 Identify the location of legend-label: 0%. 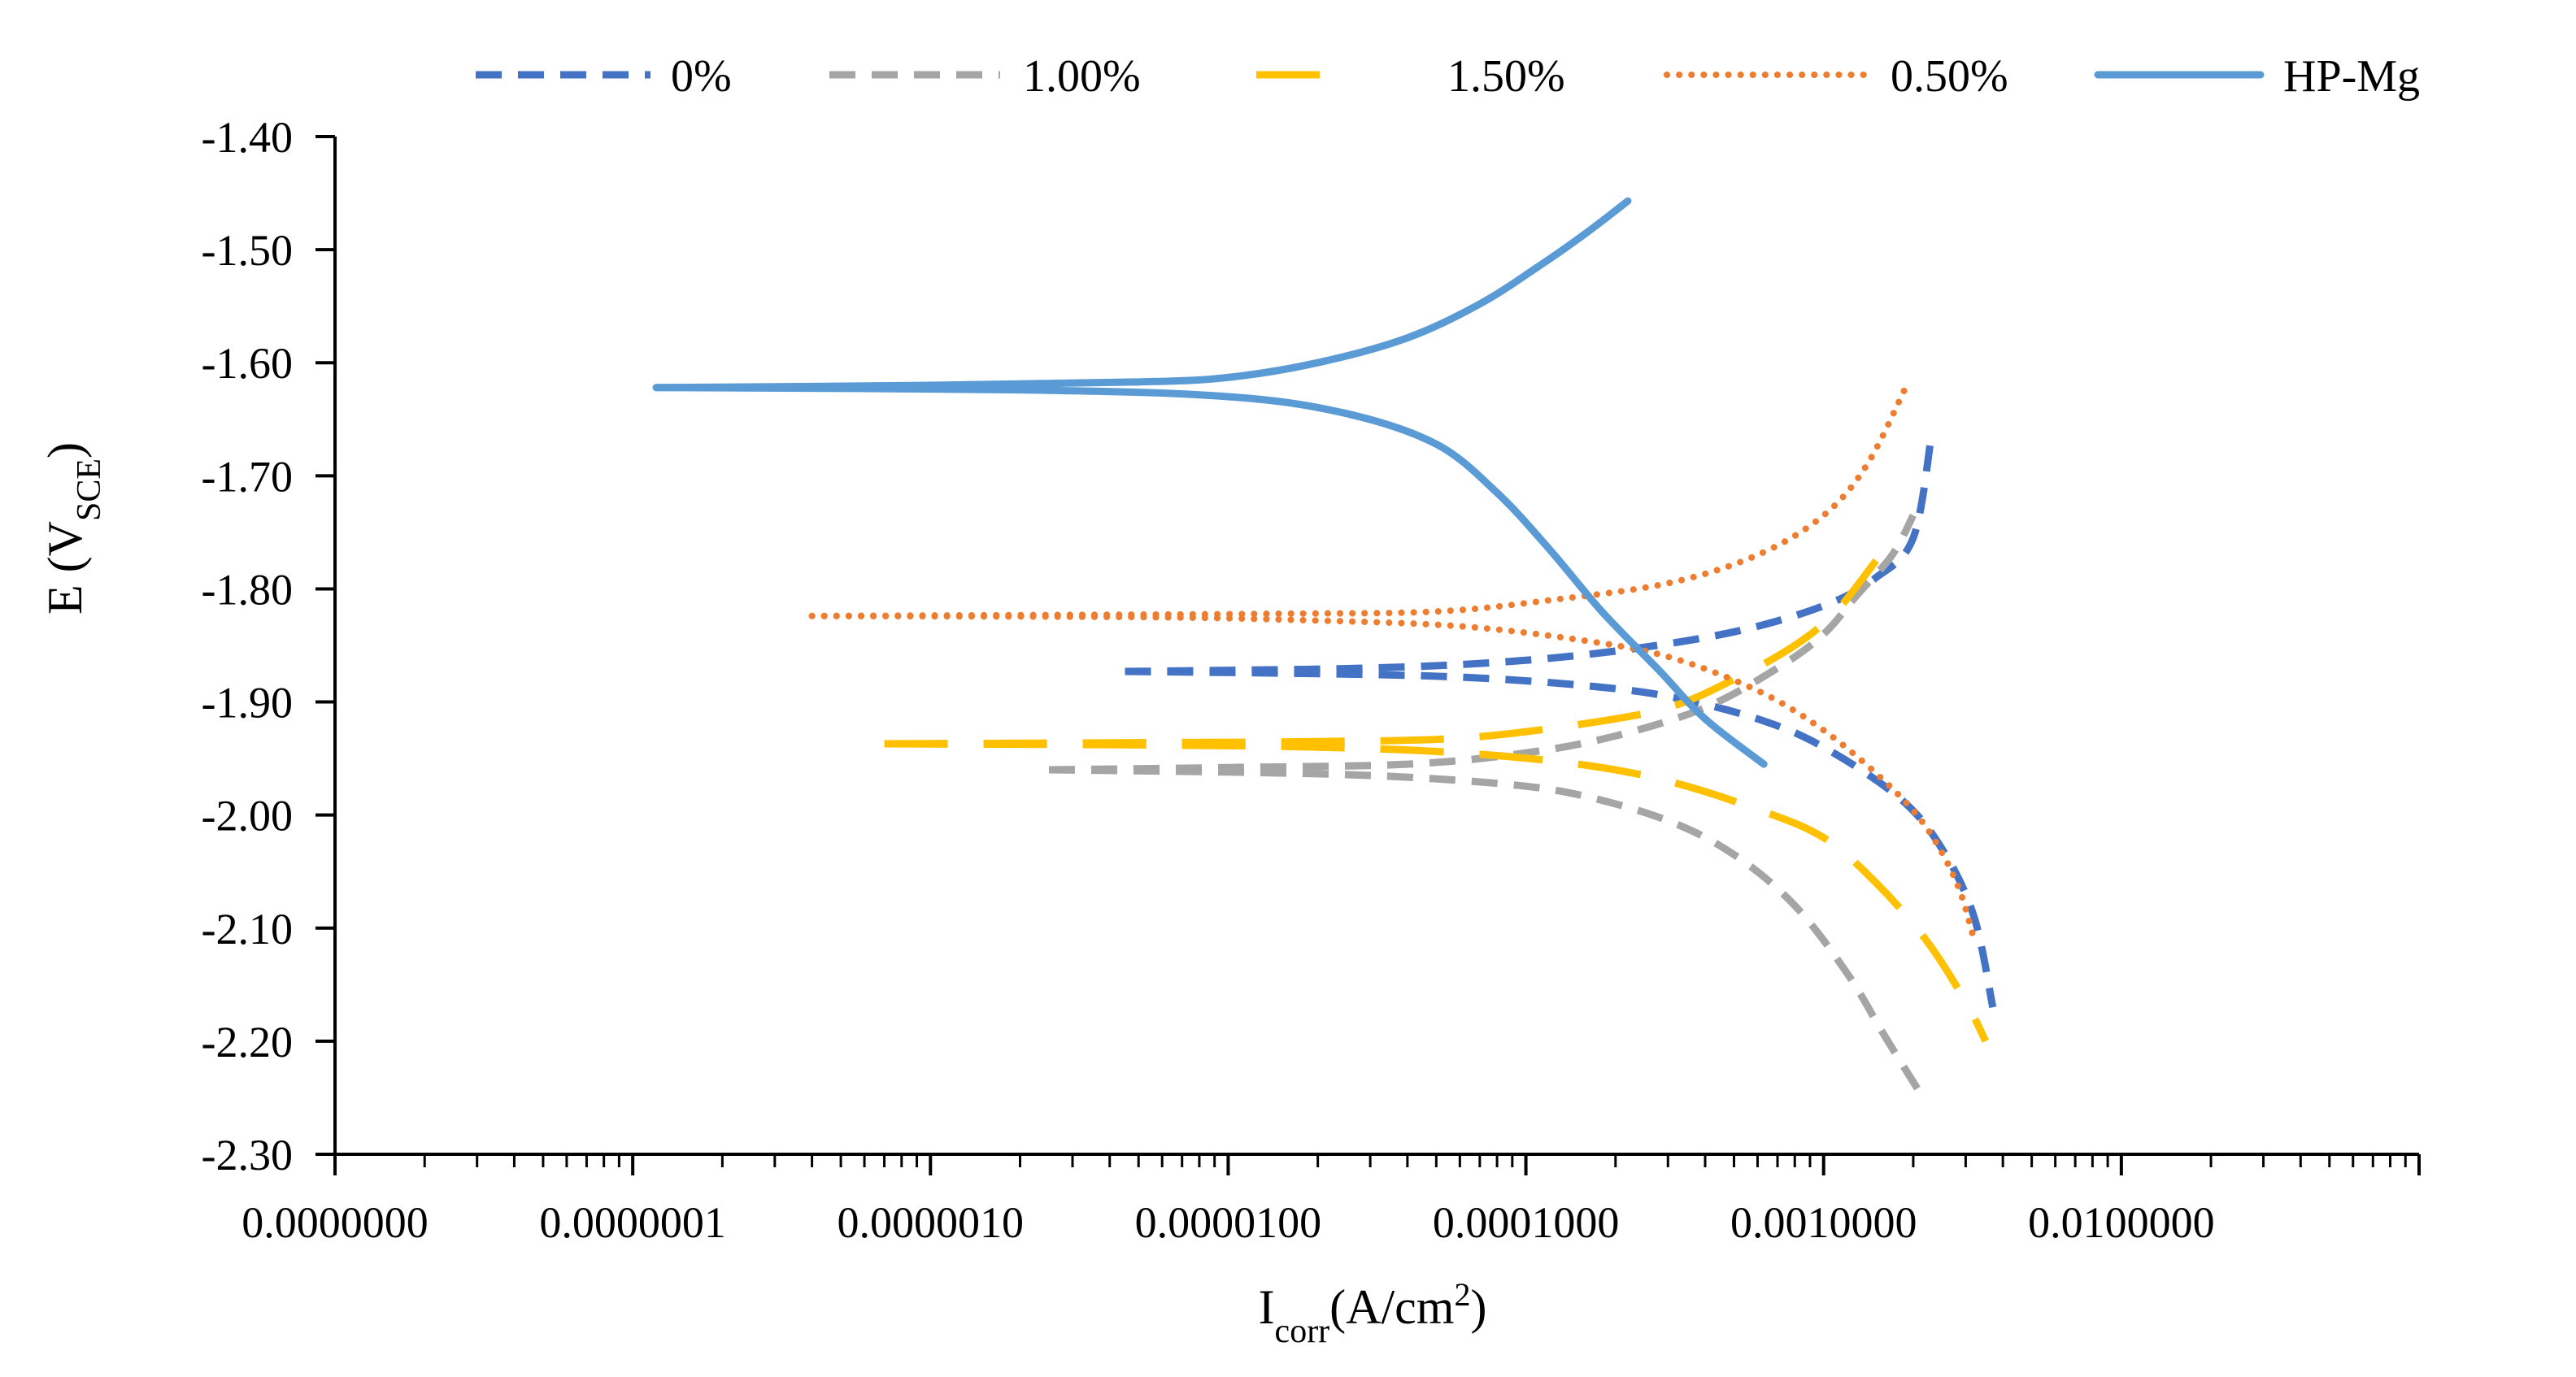
(702, 76).